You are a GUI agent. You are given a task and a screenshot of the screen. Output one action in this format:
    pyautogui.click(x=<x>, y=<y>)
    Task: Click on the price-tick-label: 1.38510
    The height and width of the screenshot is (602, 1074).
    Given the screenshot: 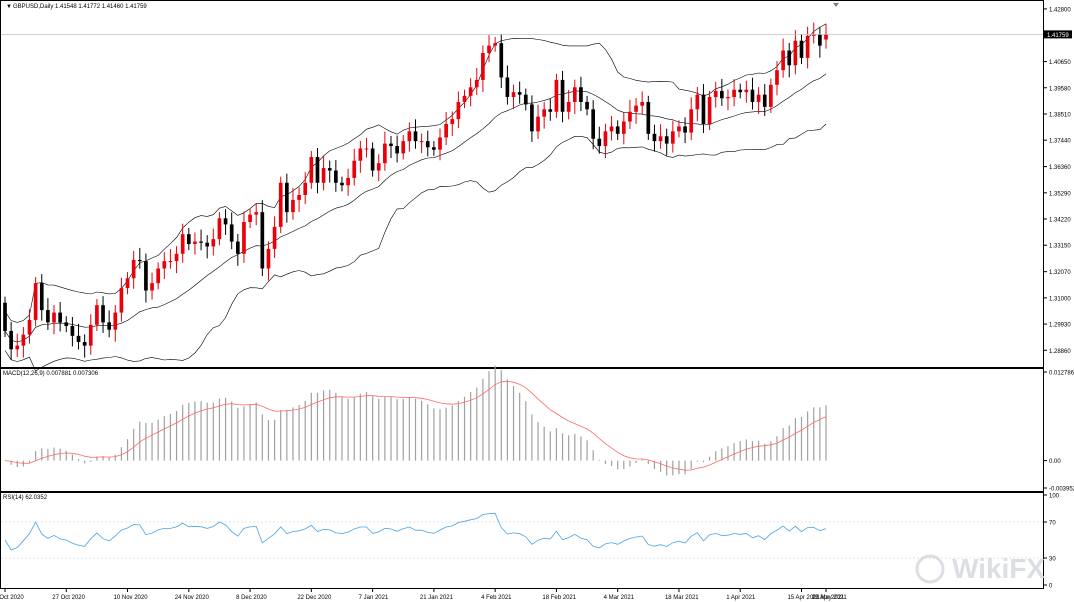 What is the action you would take?
    pyautogui.click(x=1060, y=115)
    